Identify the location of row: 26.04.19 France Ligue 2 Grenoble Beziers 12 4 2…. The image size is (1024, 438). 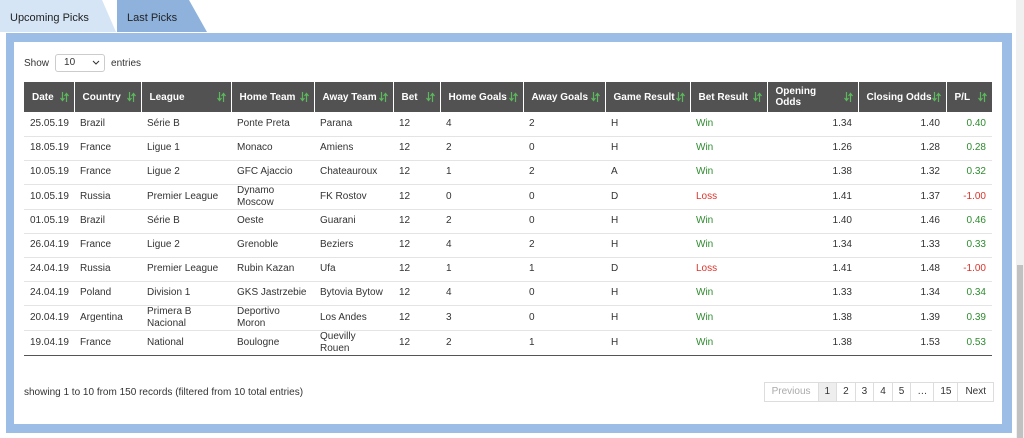
(508, 245).